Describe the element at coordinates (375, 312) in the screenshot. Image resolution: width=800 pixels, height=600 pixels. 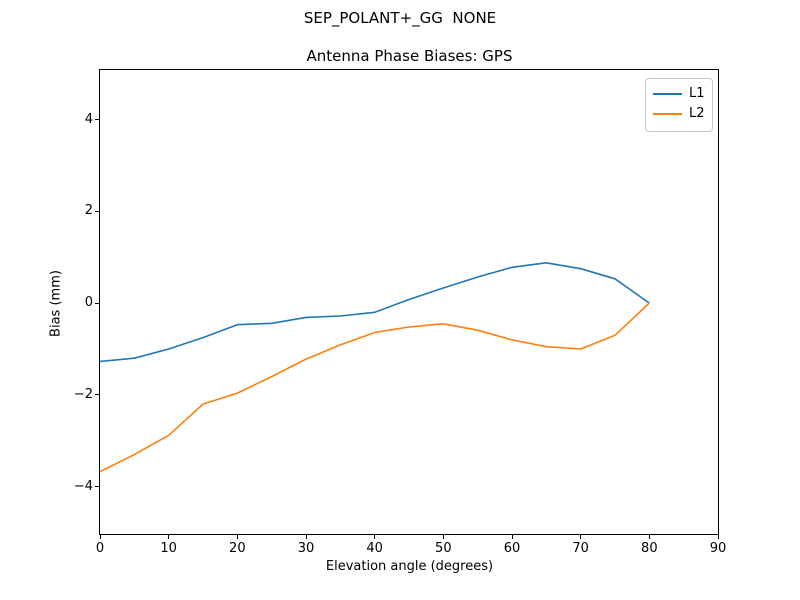
I see `series-line-L1` at that location.